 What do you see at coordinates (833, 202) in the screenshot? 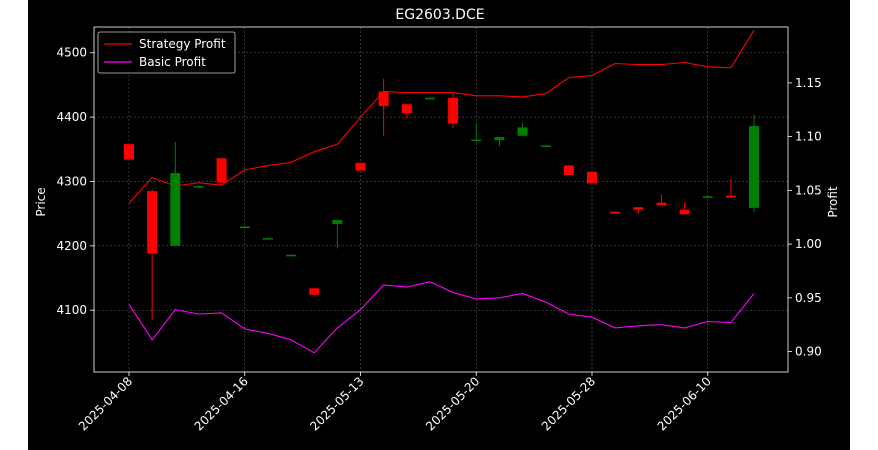
I see `y-axis-label-right: Profit` at bounding box center [833, 202].